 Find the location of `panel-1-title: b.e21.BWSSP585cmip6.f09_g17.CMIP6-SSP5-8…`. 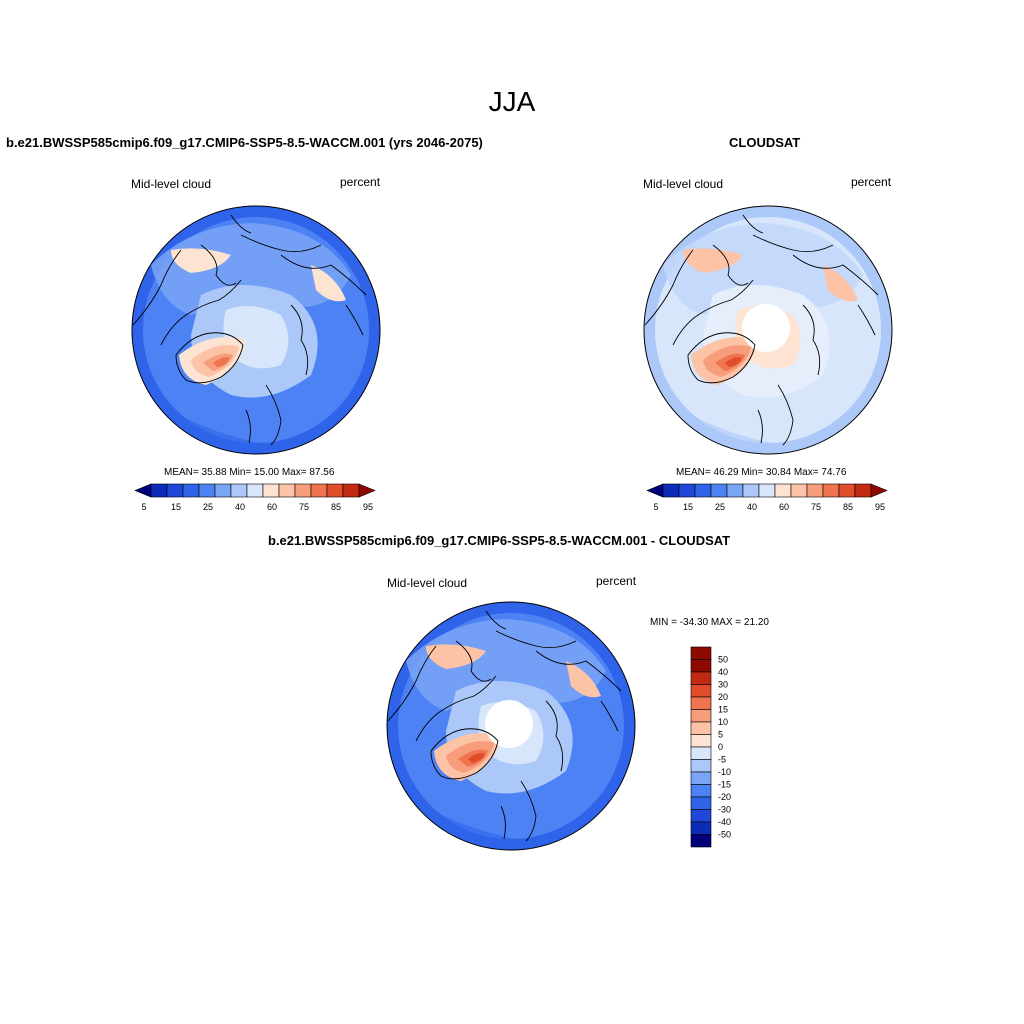

panel-1-title: b.e21.BWSSP585cmip6.f09_g17.CMIP6-SSP5-8… is located at coordinates (244, 142).